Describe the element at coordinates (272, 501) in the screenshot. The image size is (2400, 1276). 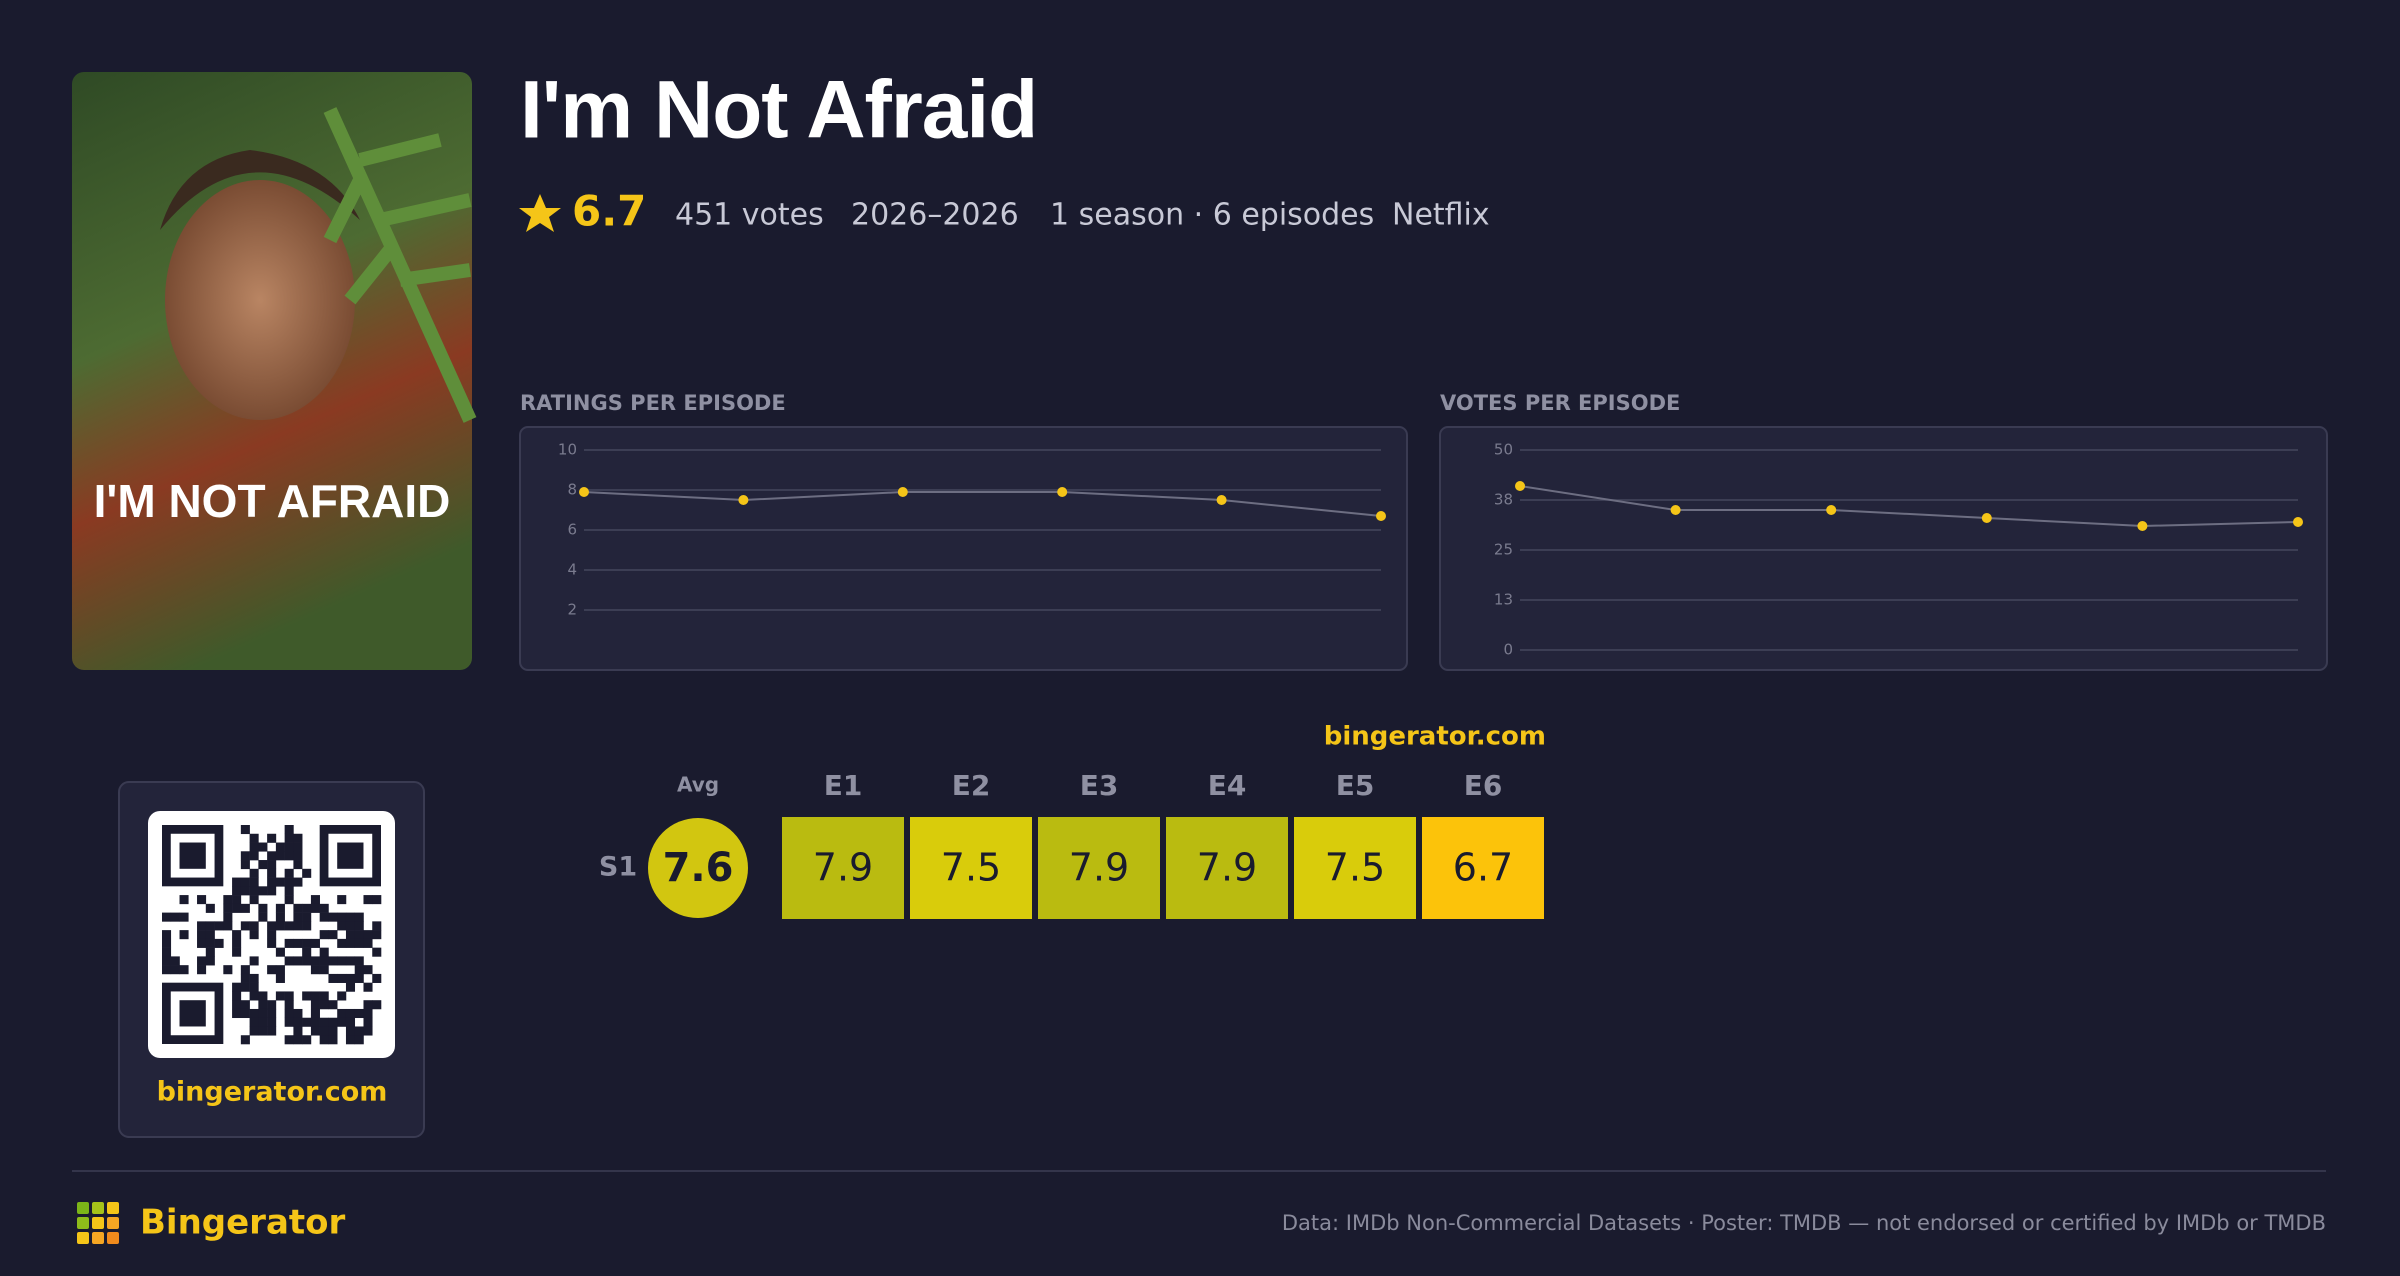
I see `poster-title: I'M NOT AFRAID` at that location.